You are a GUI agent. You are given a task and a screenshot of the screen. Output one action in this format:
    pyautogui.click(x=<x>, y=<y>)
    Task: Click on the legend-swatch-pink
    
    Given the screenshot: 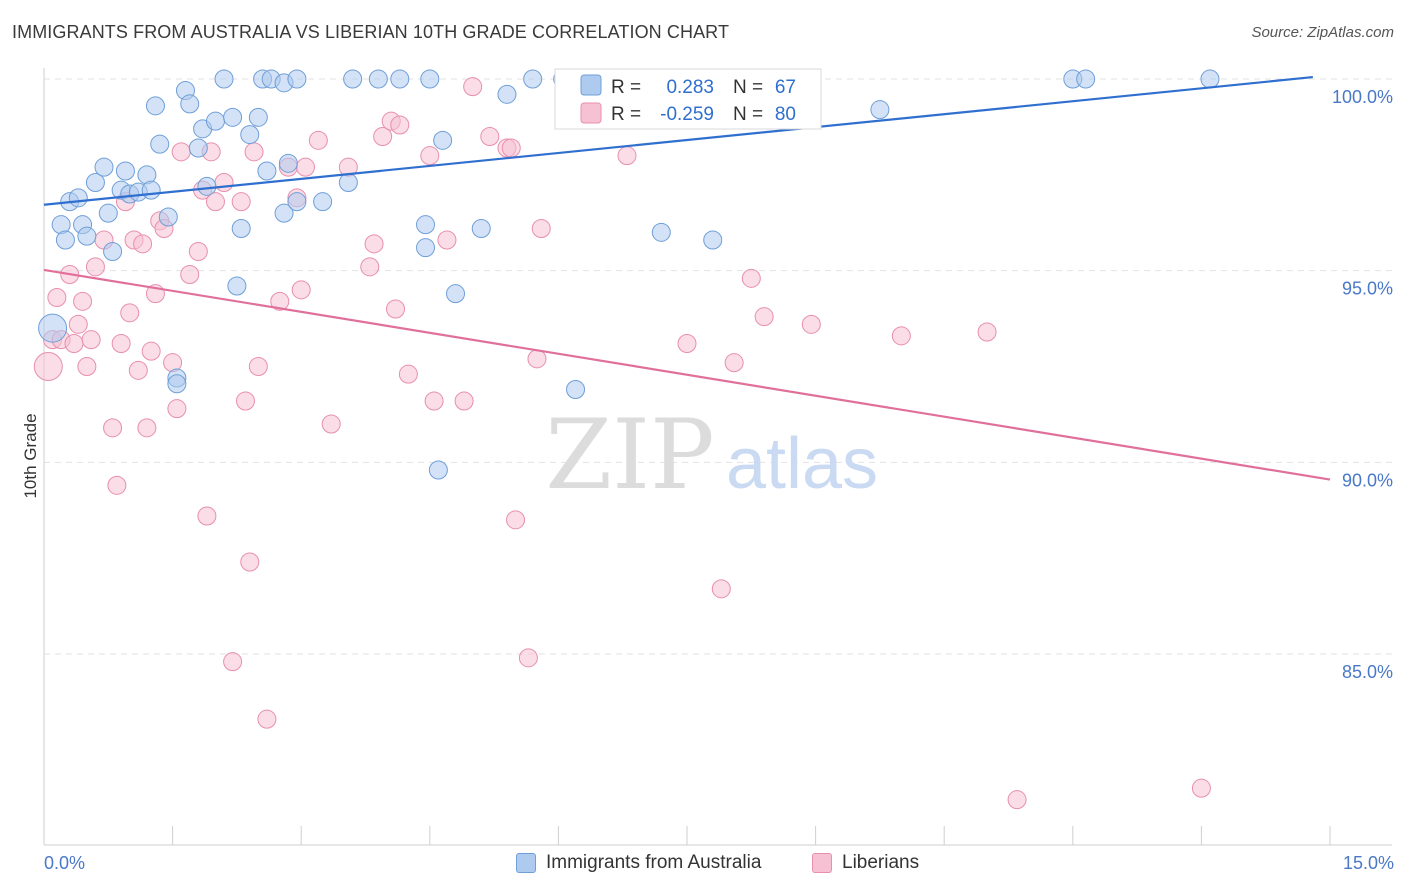 What is the action you would take?
    pyautogui.click(x=822, y=863)
    